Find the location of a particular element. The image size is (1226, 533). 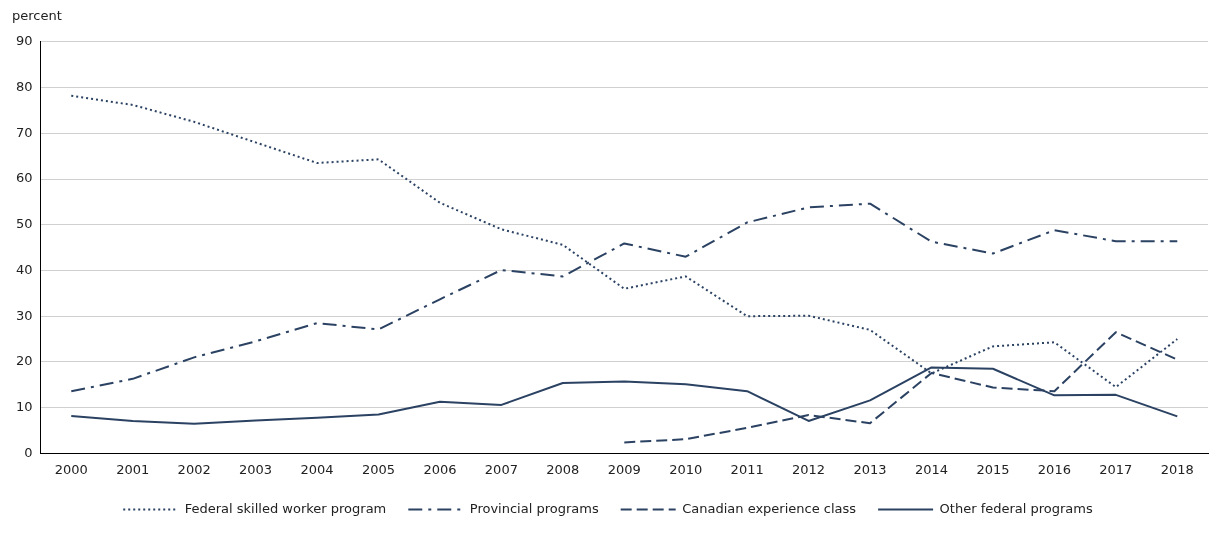

y-axis-title: percent is located at coordinates (37, 16).